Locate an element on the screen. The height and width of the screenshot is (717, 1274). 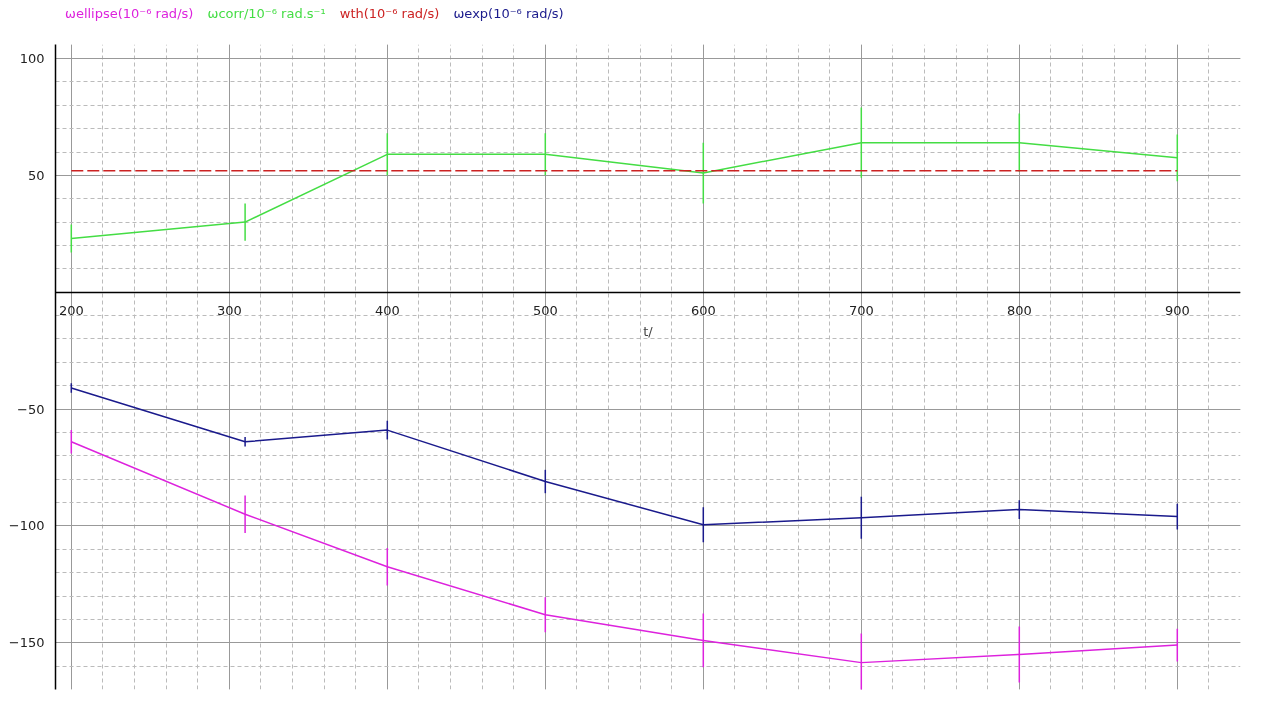
x-axis-title: t/ is located at coordinates (648, 331).